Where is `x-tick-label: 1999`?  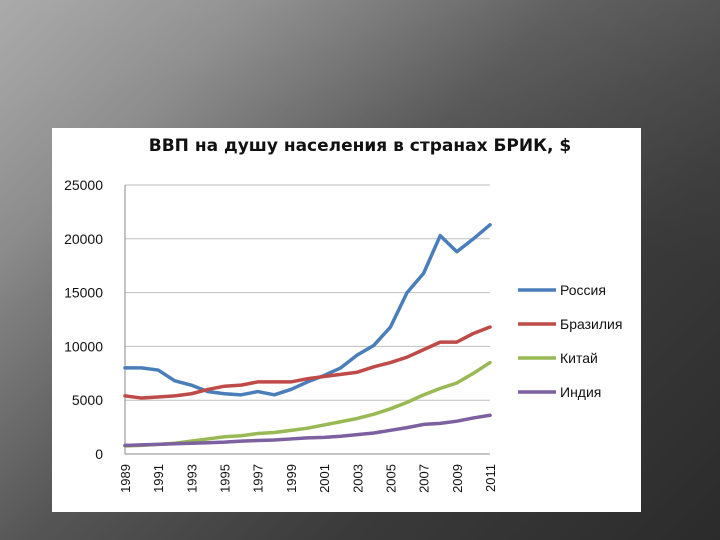 x-tick-label: 1999 is located at coordinates (291, 478).